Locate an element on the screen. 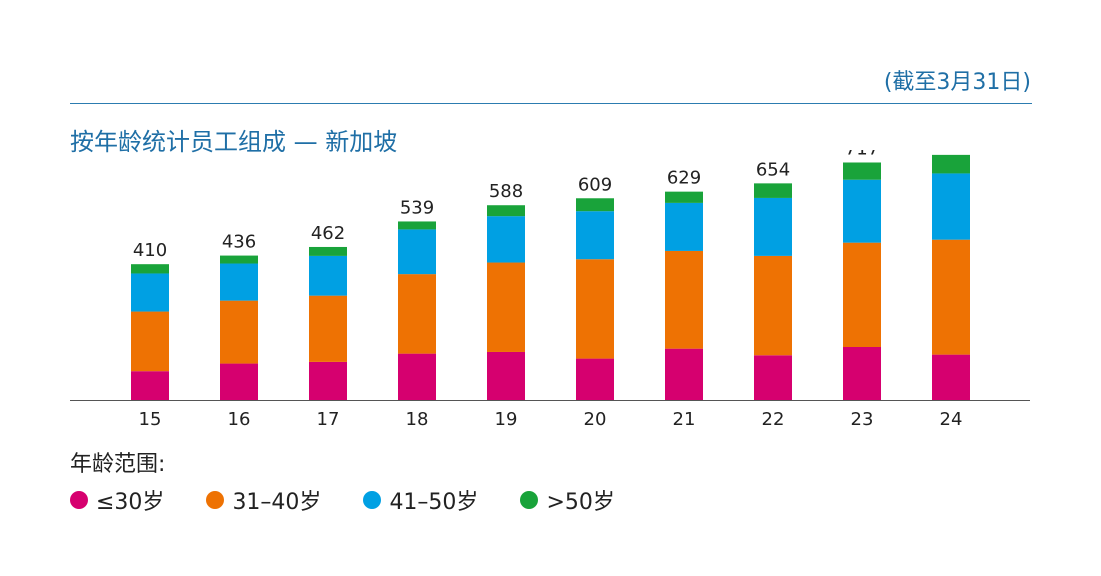  legend-label: 41–50岁 is located at coordinates (434, 502).